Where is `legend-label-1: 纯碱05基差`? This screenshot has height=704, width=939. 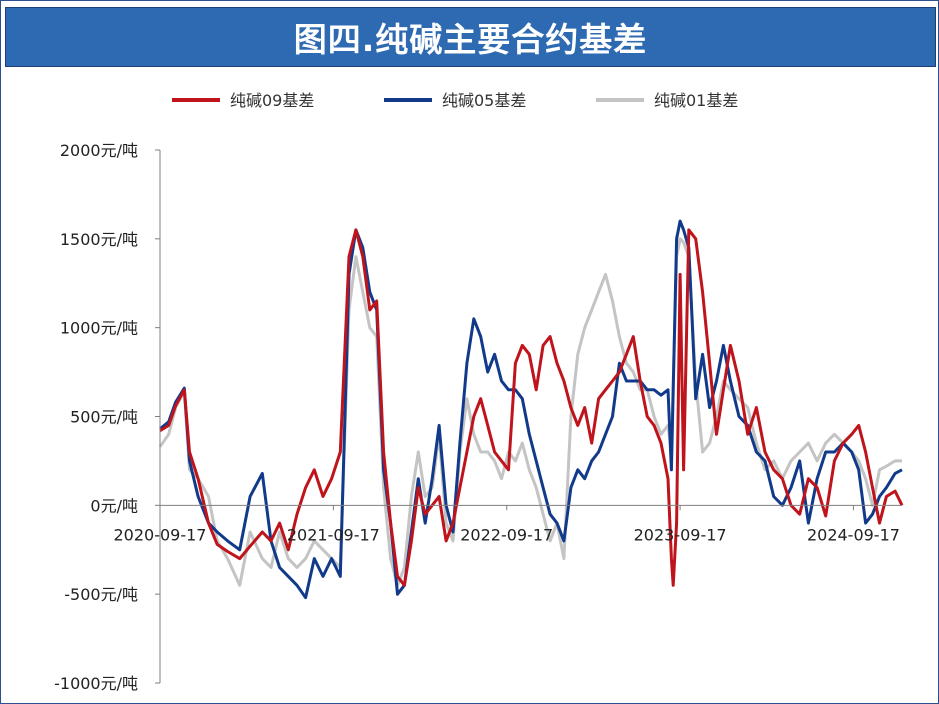 legend-label-1: 纯碱05基差 is located at coordinates (484, 100).